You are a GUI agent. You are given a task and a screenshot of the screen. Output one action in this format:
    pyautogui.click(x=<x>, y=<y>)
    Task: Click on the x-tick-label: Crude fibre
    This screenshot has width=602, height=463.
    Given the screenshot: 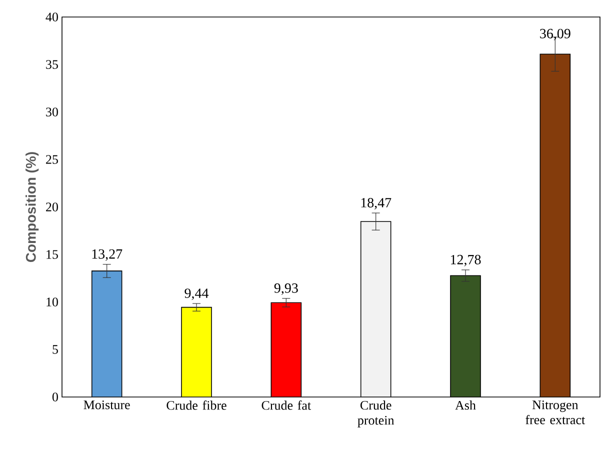 What is the action you would take?
    pyautogui.click(x=196, y=405)
    